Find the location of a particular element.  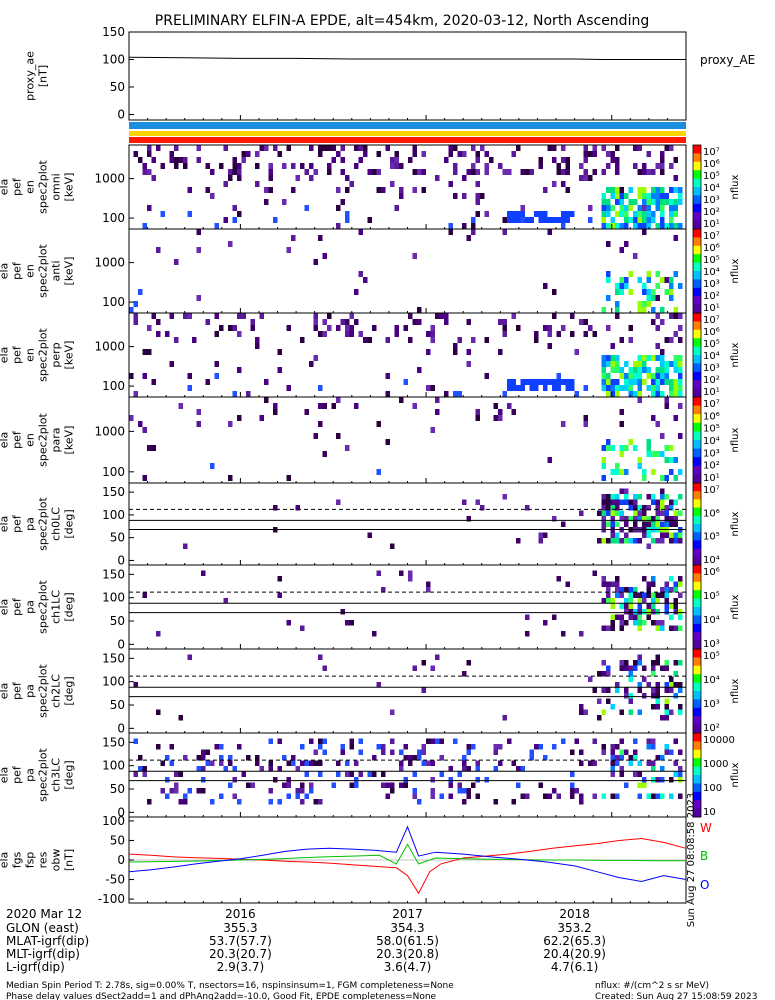

spec-anti-cell is located at coordinates (644, 292).